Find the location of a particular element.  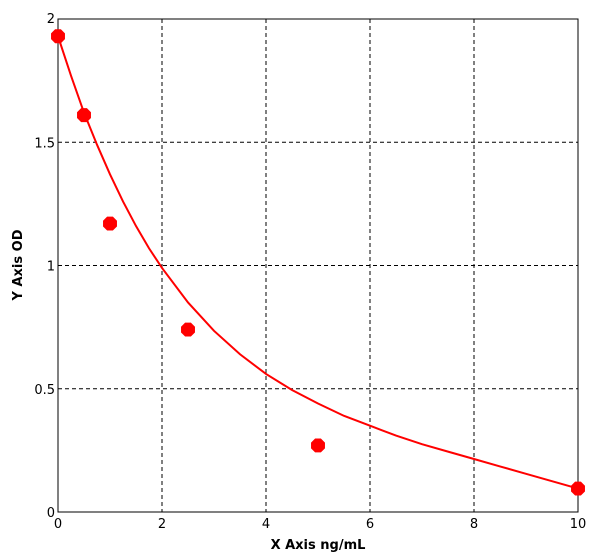

y-tick-label: 2 is located at coordinates (51, 19).